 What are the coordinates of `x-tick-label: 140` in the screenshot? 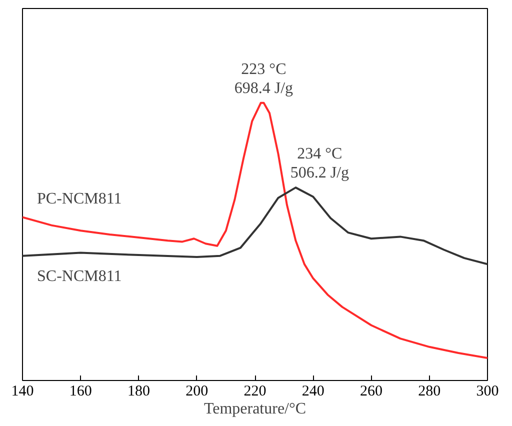 It's located at (22, 392).